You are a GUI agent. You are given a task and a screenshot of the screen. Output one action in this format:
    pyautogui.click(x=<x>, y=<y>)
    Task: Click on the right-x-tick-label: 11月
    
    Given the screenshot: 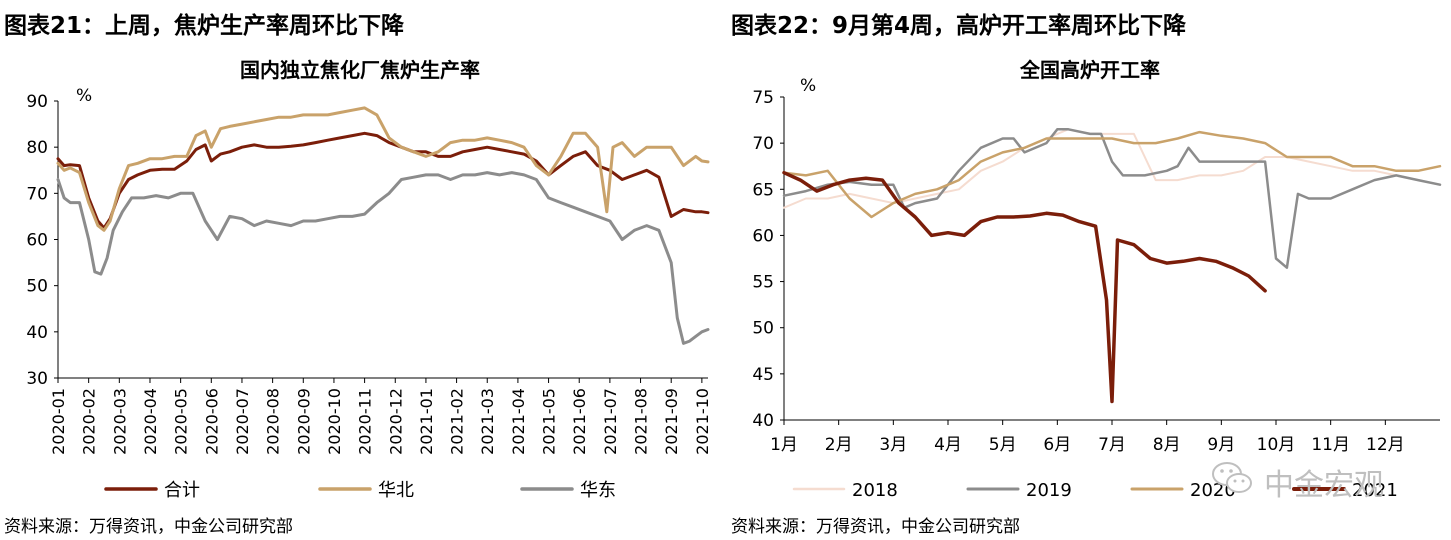 What is the action you would take?
    pyautogui.click(x=1330, y=445)
    